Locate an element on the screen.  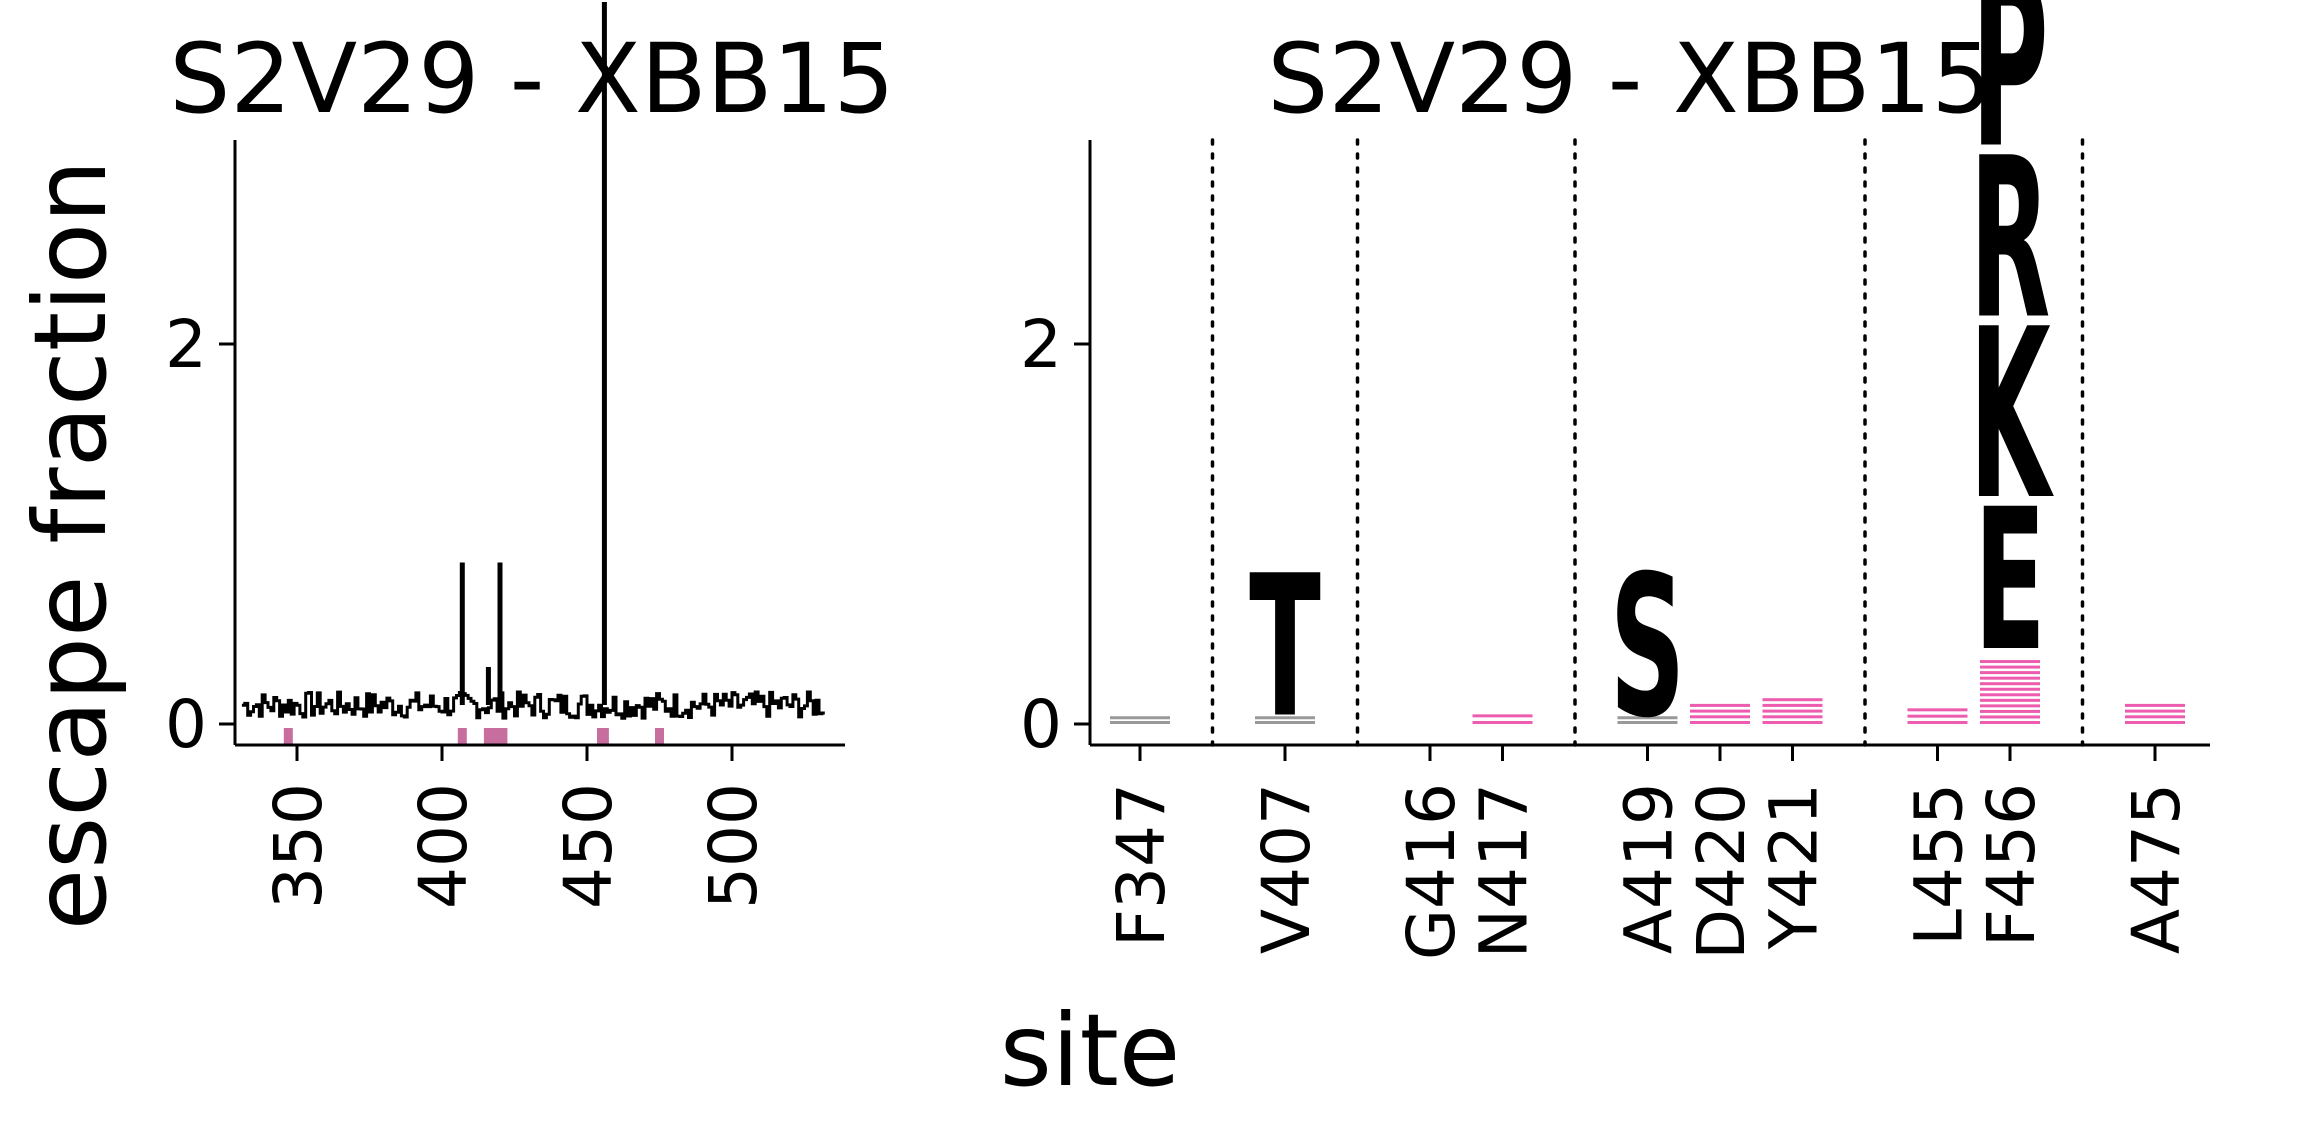
left-y-tick-label: 4 is located at coordinates (186, 1).